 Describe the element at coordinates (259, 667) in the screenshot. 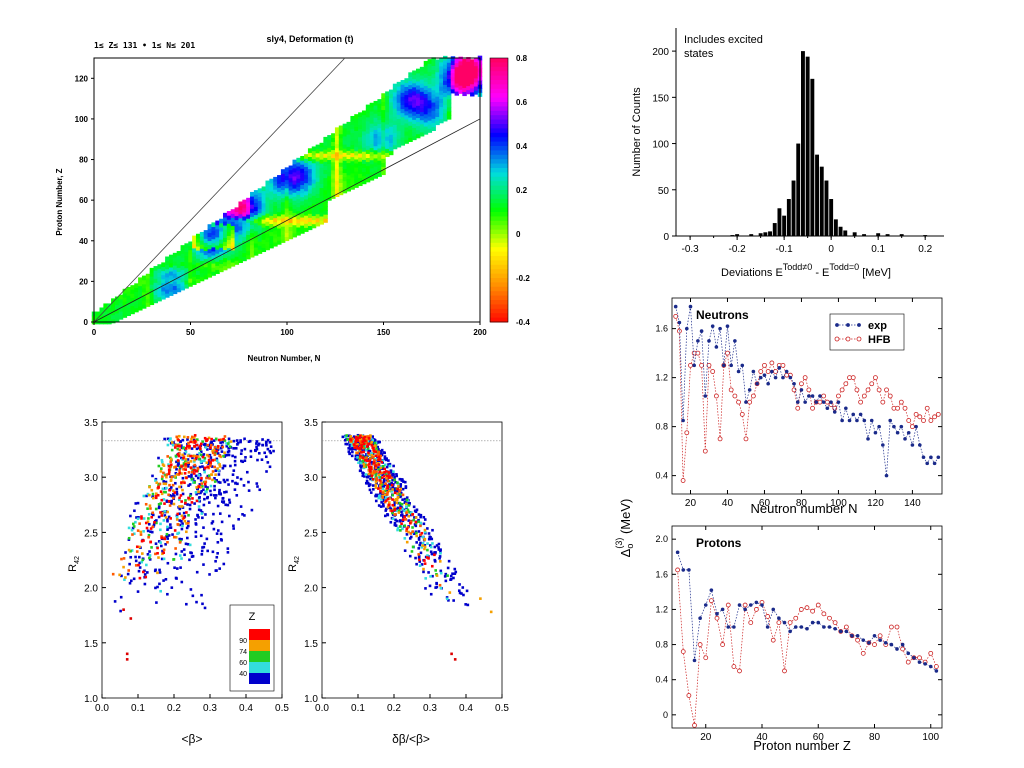

I see `legend-swatch` at that location.